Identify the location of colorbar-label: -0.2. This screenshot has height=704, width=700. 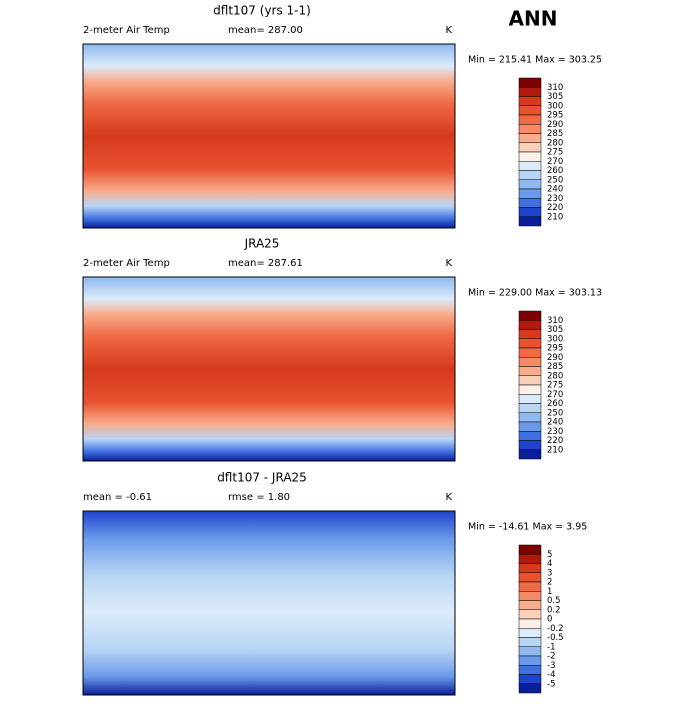
(555, 629).